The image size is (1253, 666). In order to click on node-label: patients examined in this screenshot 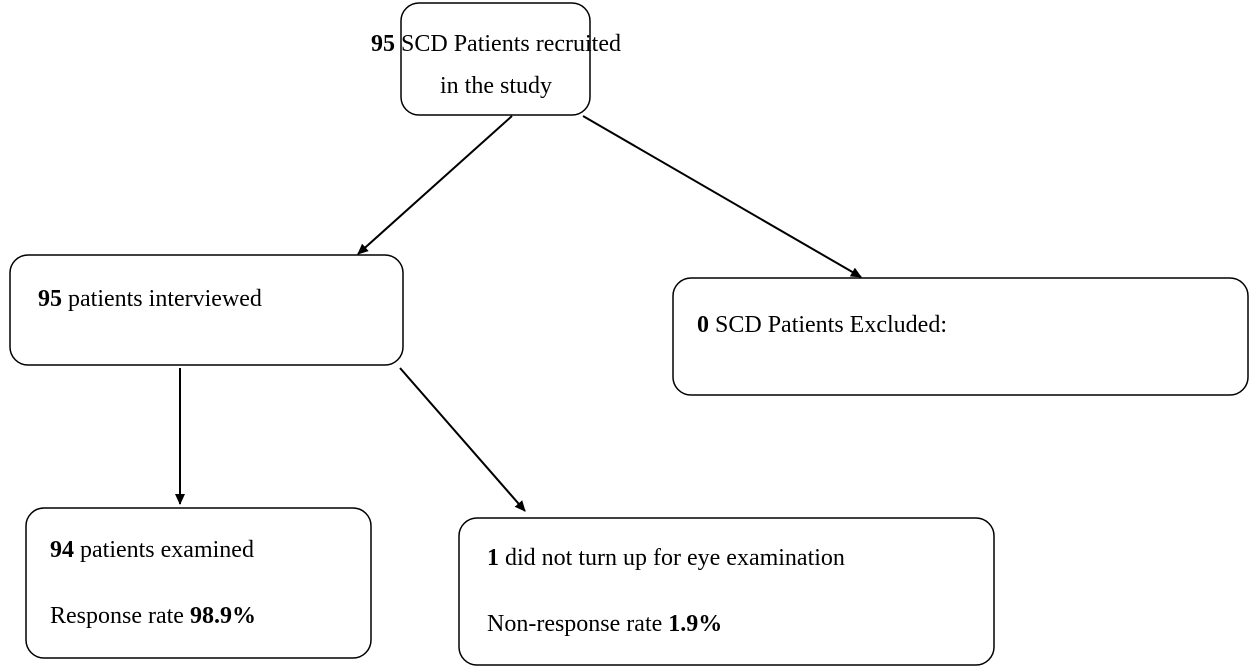, I will do `click(167, 550)`.